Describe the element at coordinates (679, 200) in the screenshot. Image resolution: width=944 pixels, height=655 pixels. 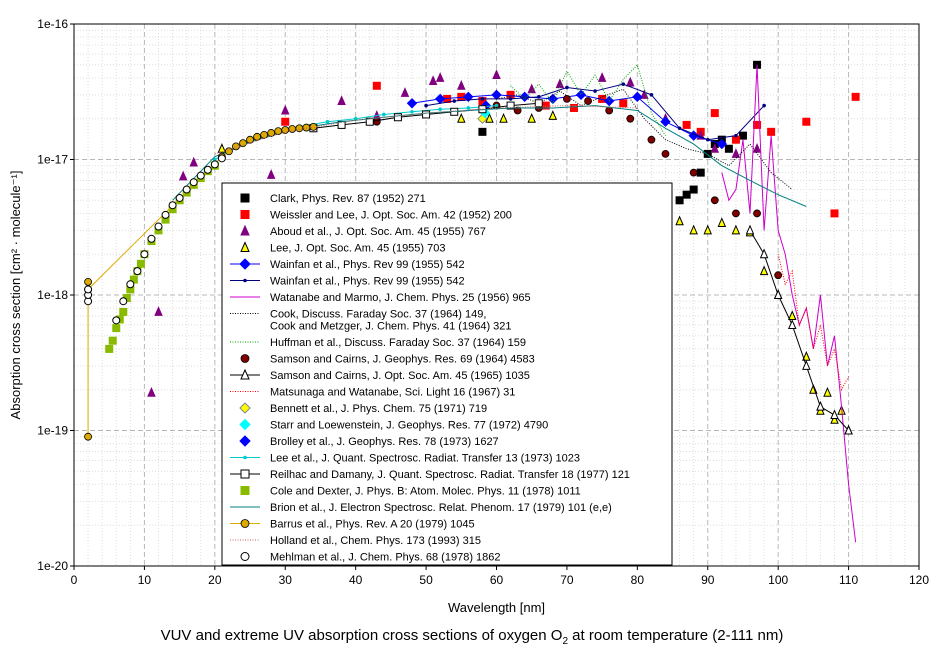
I see `series-1-point` at that location.